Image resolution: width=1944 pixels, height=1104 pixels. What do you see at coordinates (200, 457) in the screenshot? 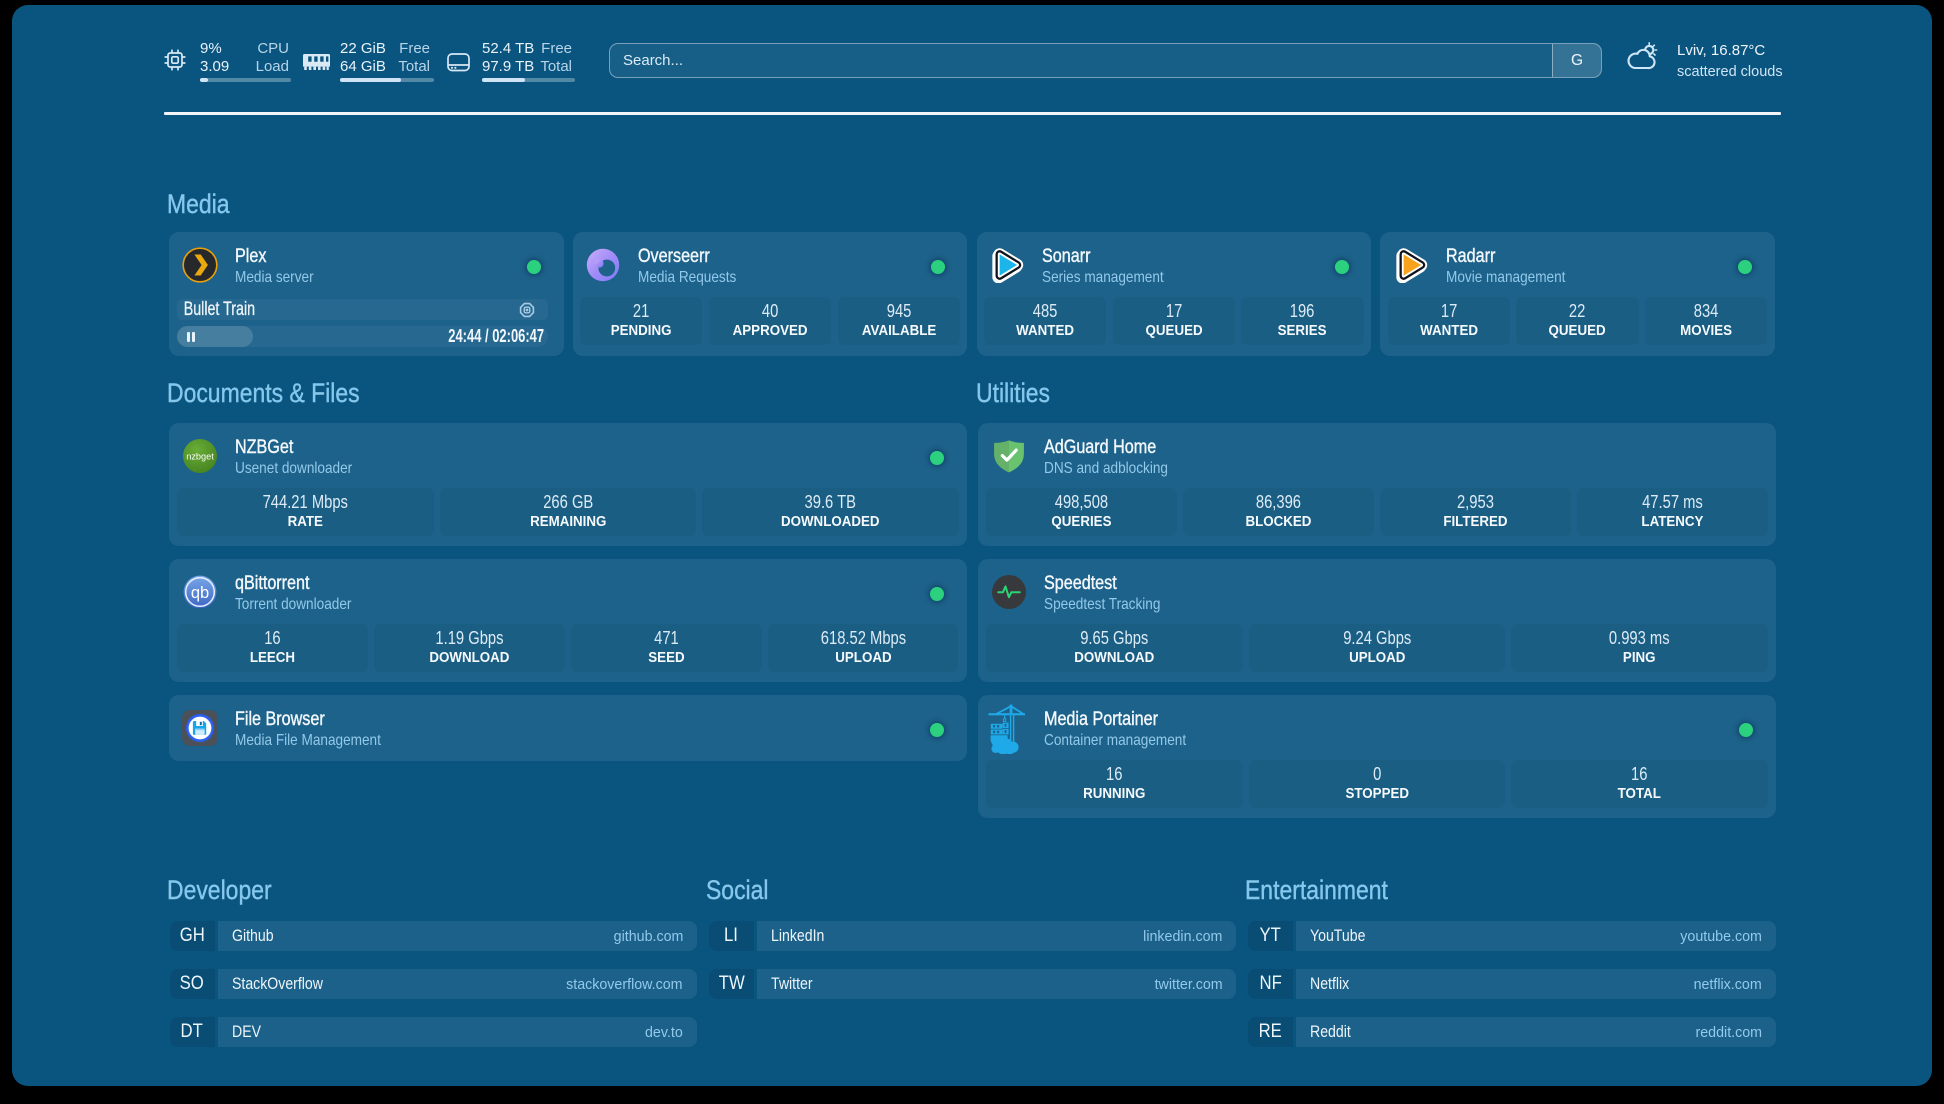
I see `svg-text: nzbget` at bounding box center [200, 457].